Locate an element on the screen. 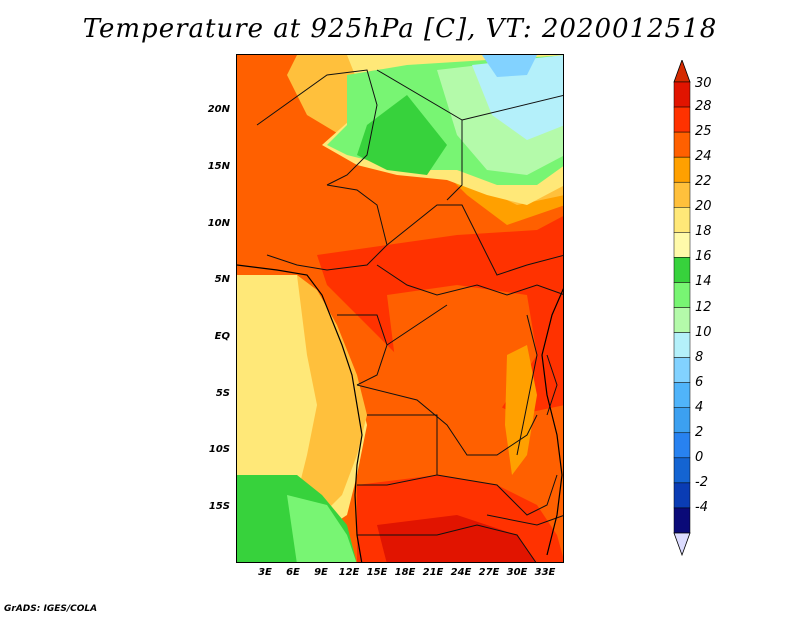 Image resolution: width=800 pixels, height=618 pixels. colorbar-label: 18 is located at coordinates (703, 232).